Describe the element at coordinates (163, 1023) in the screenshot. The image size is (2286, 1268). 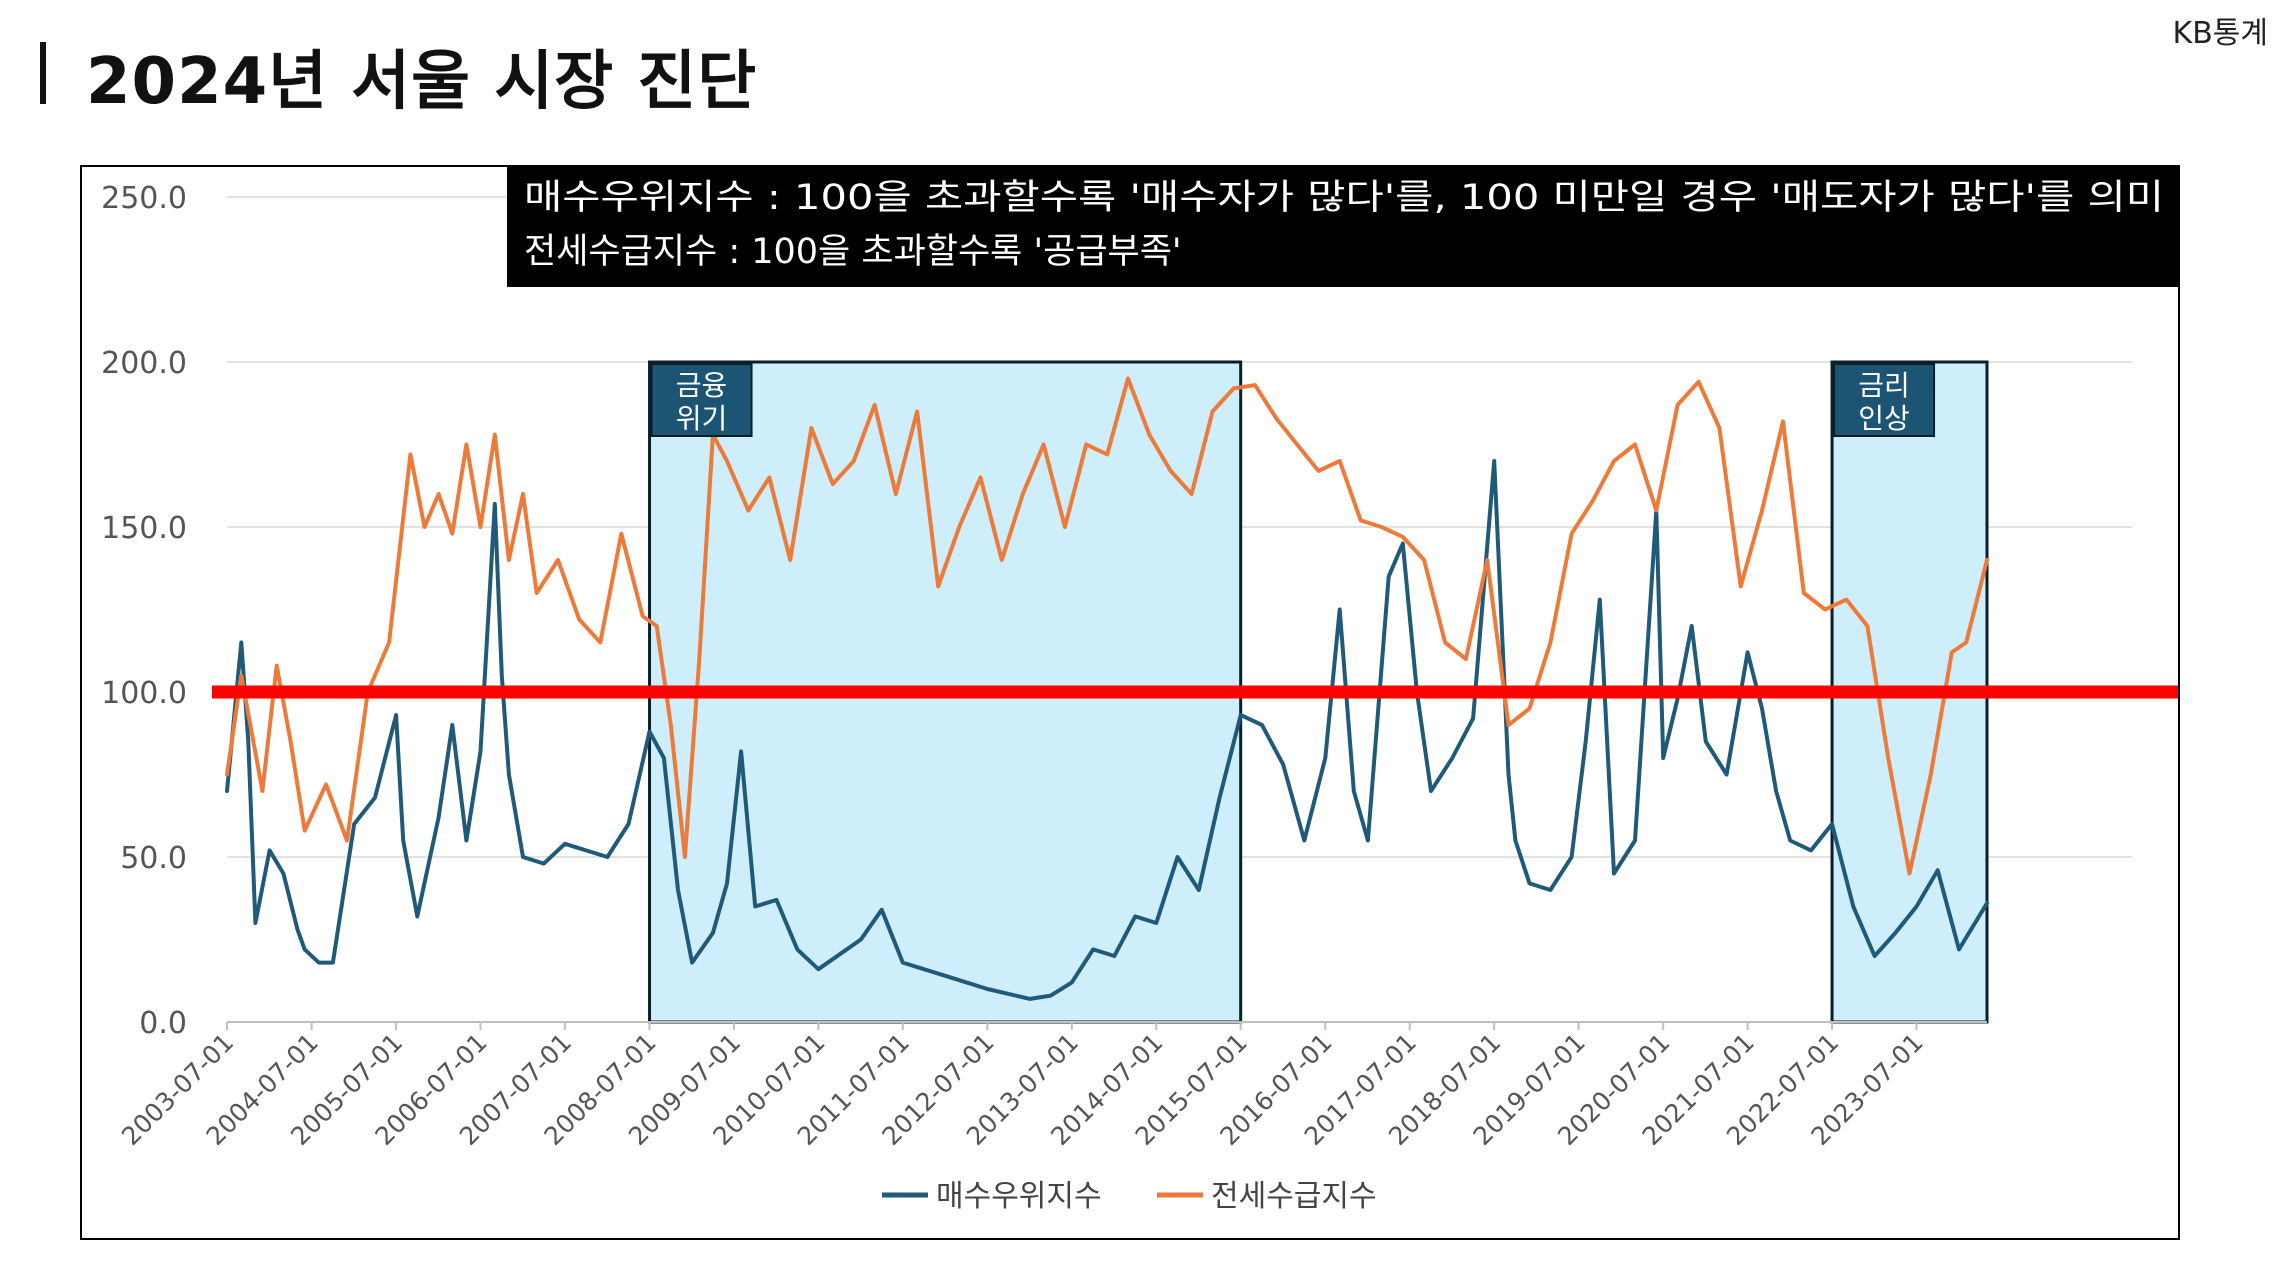
I see `y-tick-label: 0.0` at that location.